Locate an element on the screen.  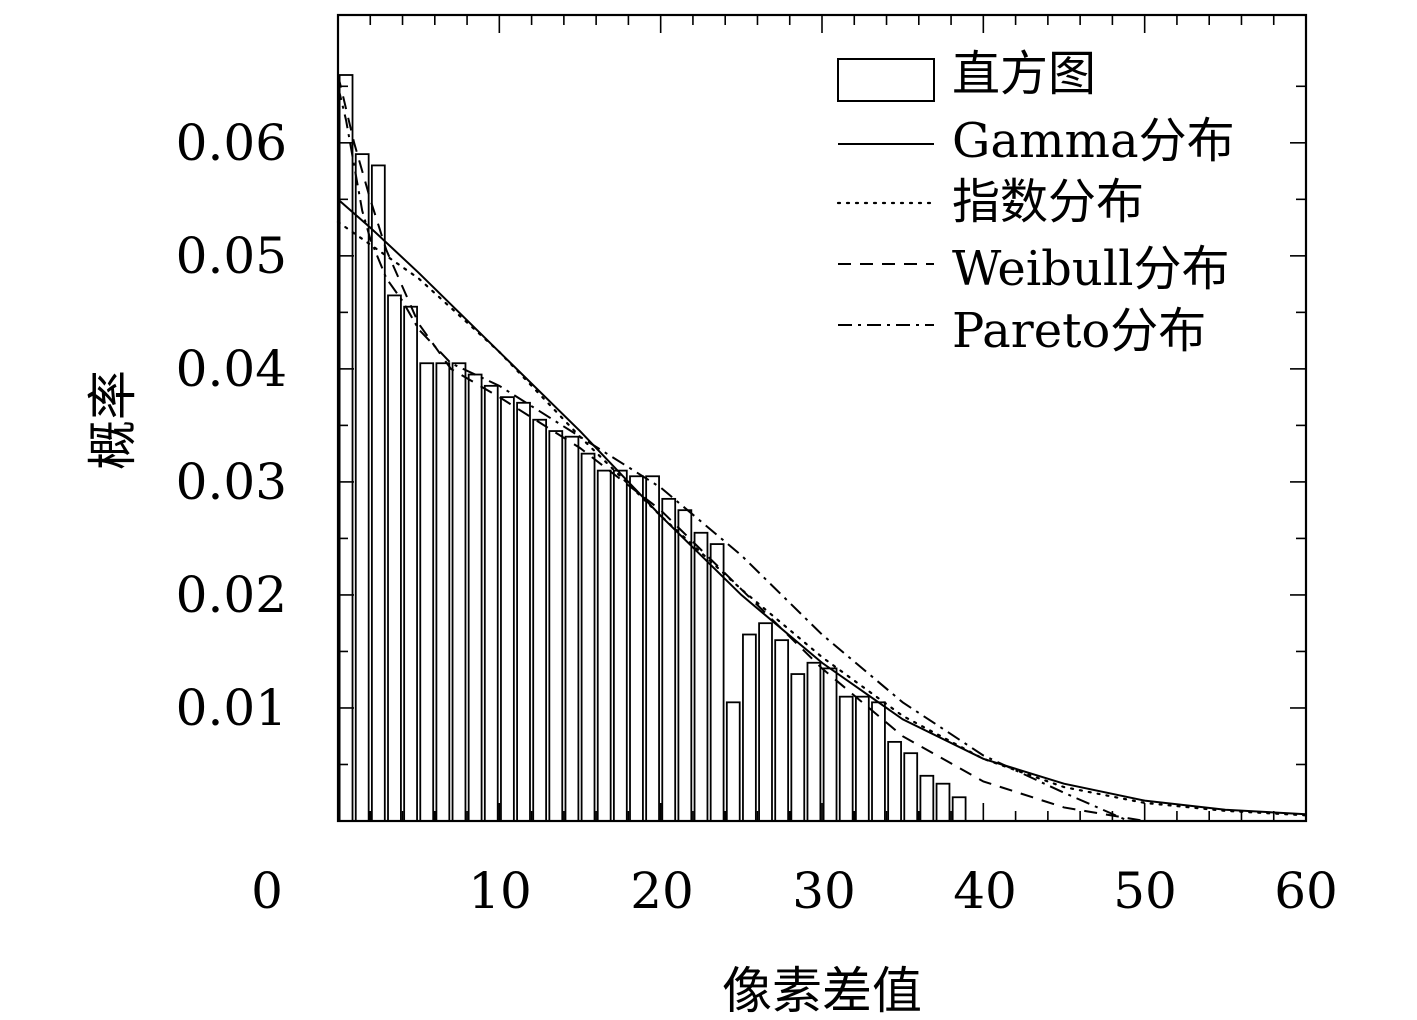
x-tick-label: 50 is located at coordinates (1145, 891).